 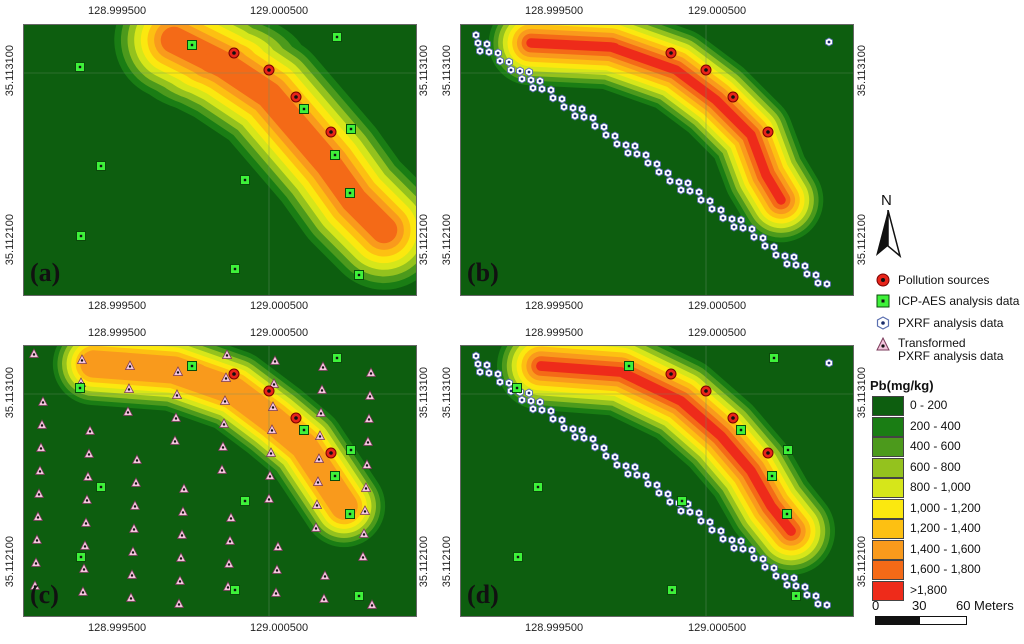 What do you see at coordinates (554, 628) in the screenshot?
I see `coord-bottom-d-1: 128.999500` at bounding box center [554, 628].